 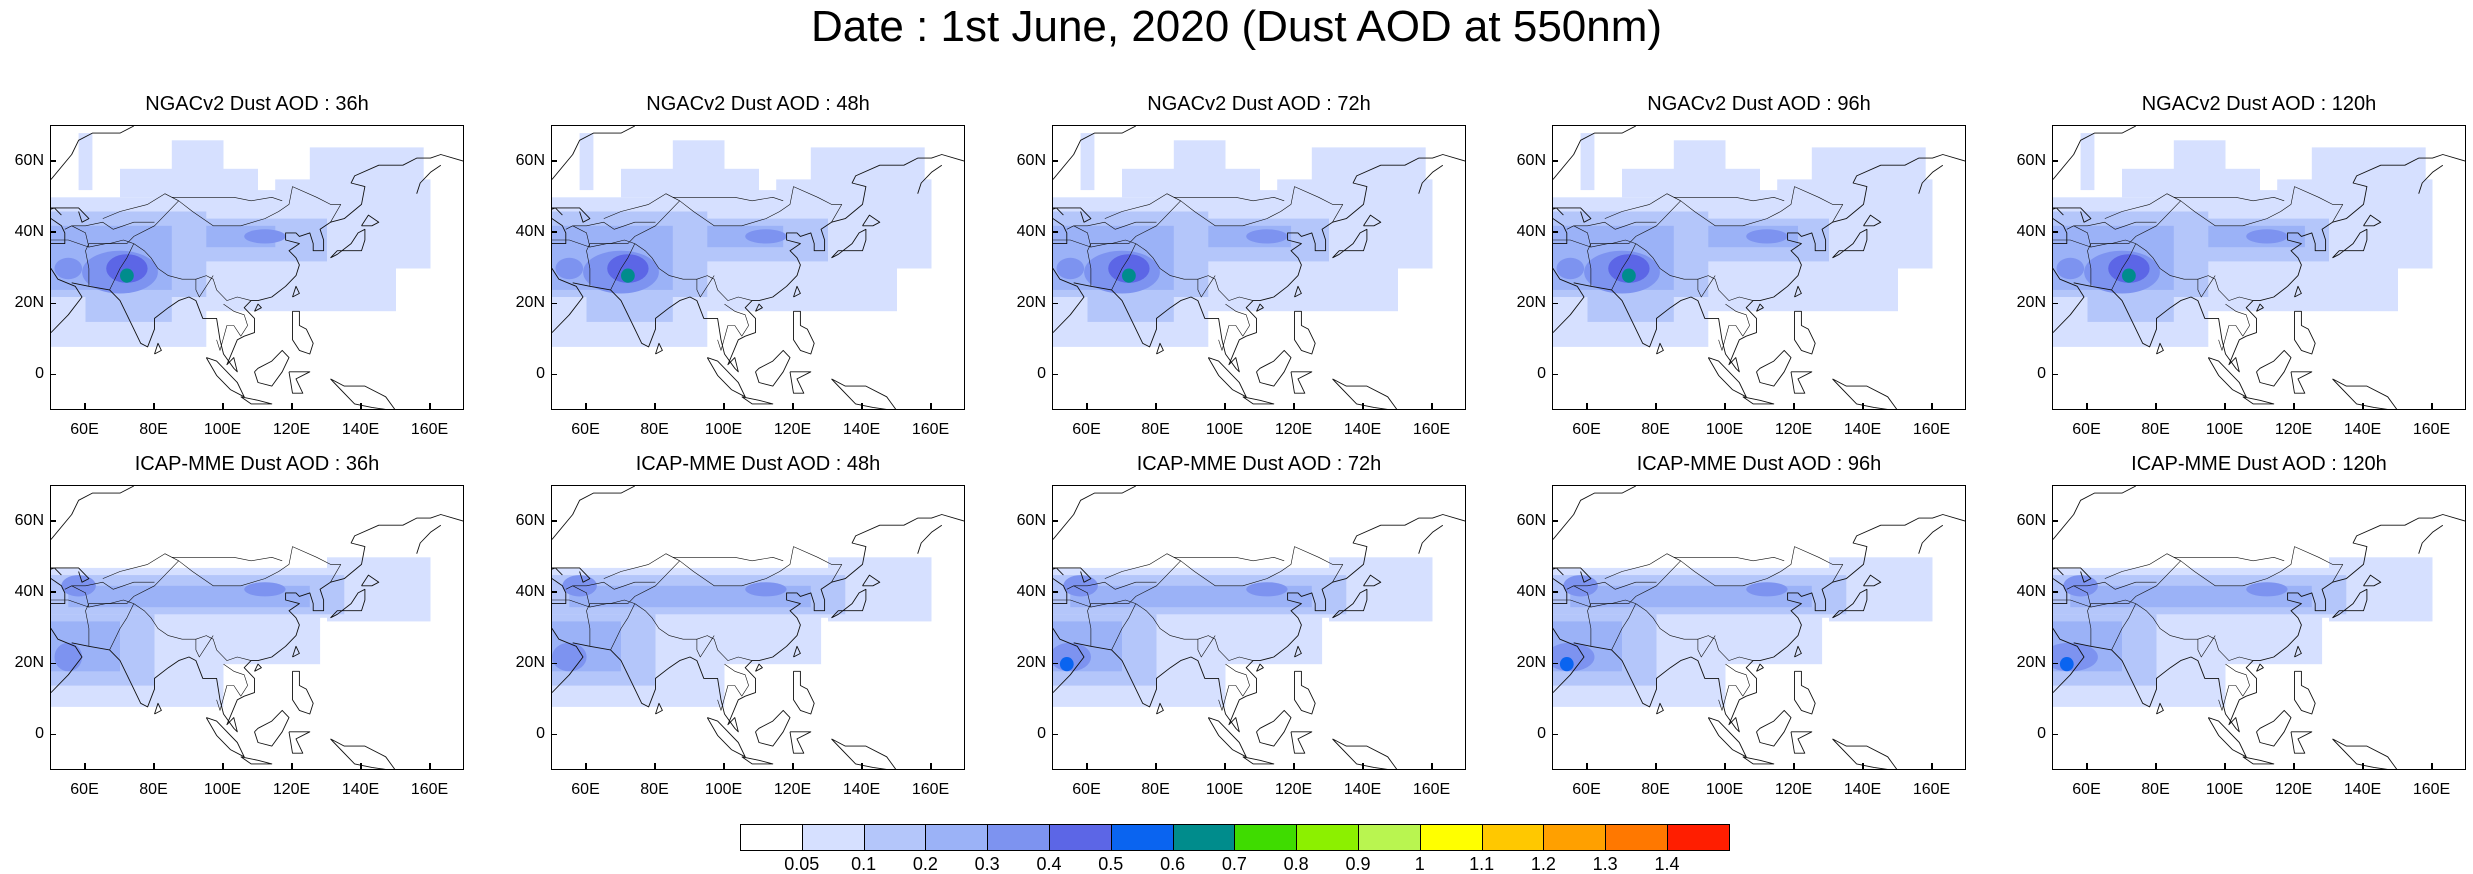 I want to click on lon-tick-label: 120E, so click(x=291, y=429).